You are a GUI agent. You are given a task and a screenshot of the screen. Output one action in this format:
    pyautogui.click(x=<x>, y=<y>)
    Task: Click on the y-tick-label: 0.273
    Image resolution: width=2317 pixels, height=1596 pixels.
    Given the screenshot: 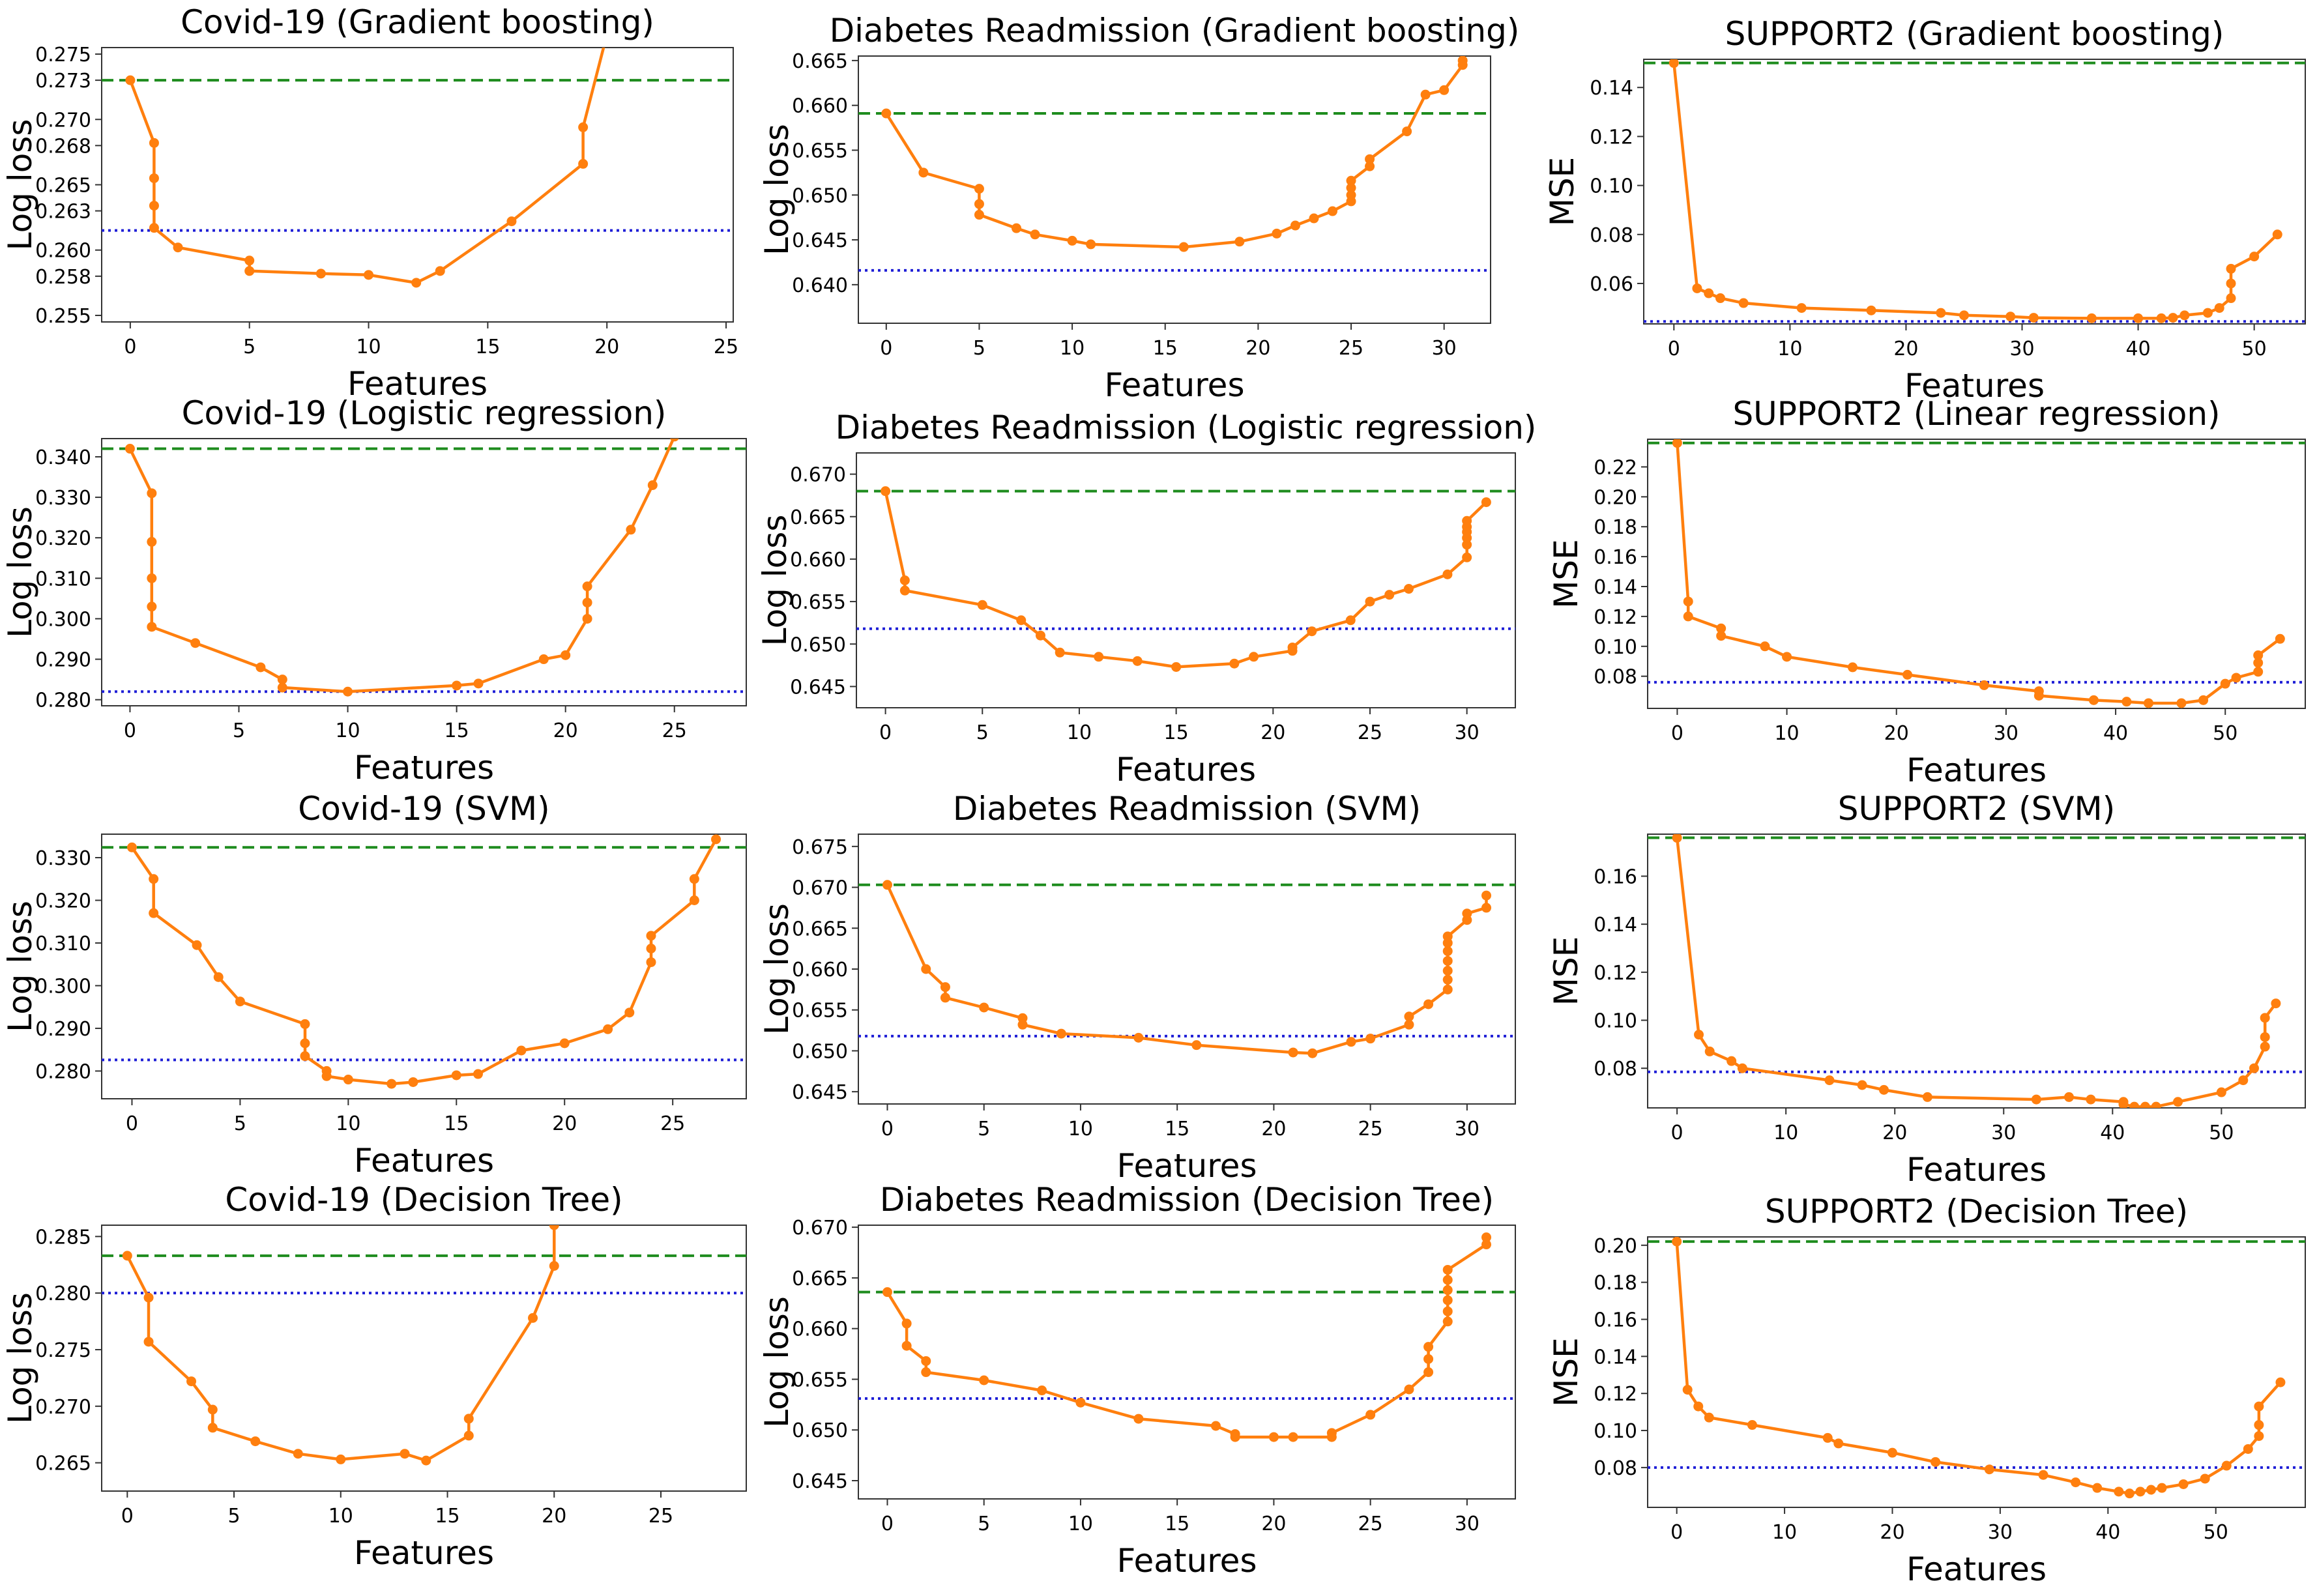 What is the action you would take?
    pyautogui.click(x=63, y=81)
    